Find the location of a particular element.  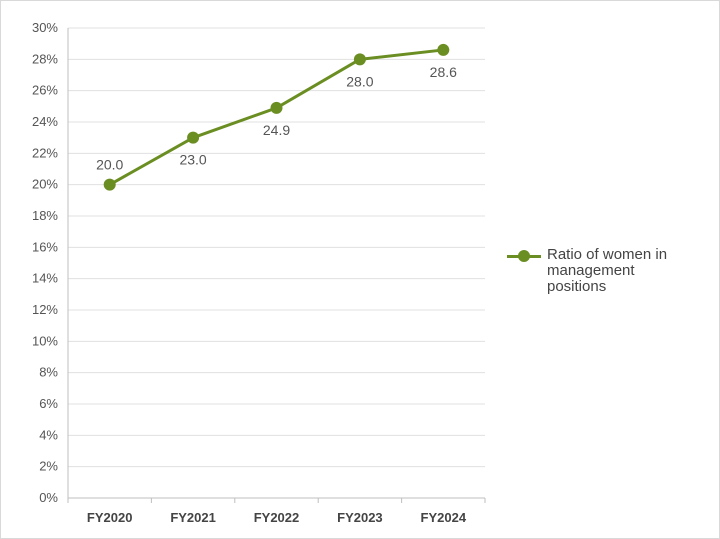

legend-dot is located at coordinates (524, 256).